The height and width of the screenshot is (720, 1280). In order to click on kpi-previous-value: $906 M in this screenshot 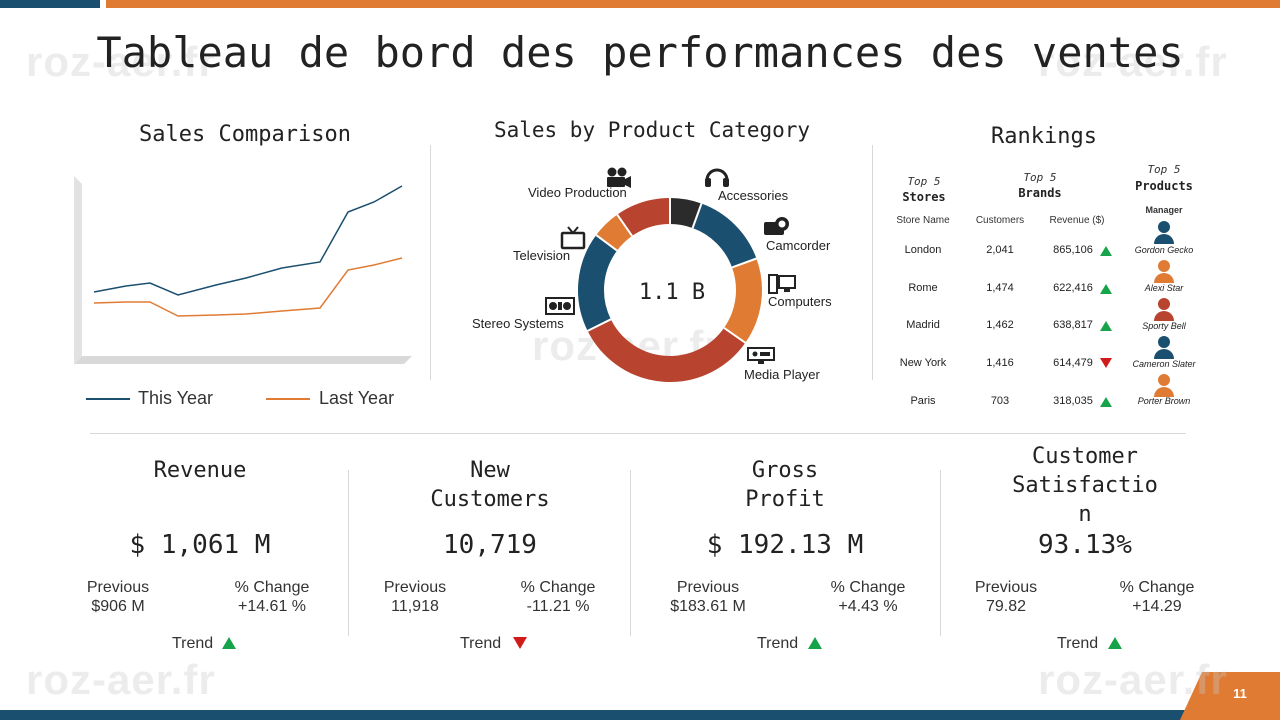, I will do `click(118, 606)`.